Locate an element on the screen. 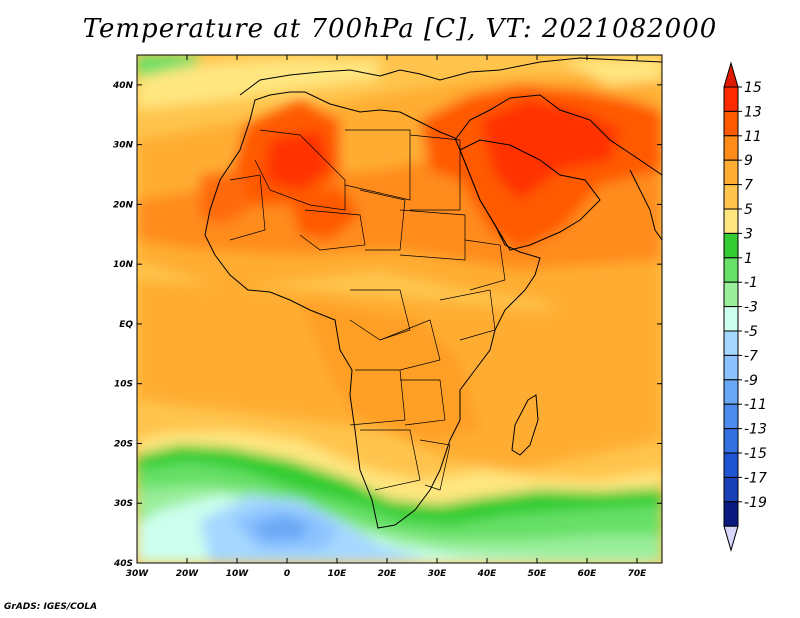  colorbar-label: 11 is located at coordinates (753, 137).